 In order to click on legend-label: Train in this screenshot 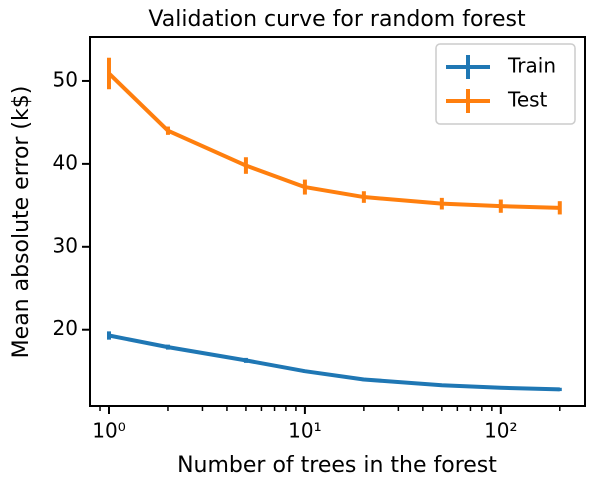, I will do `click(531, 66)`.